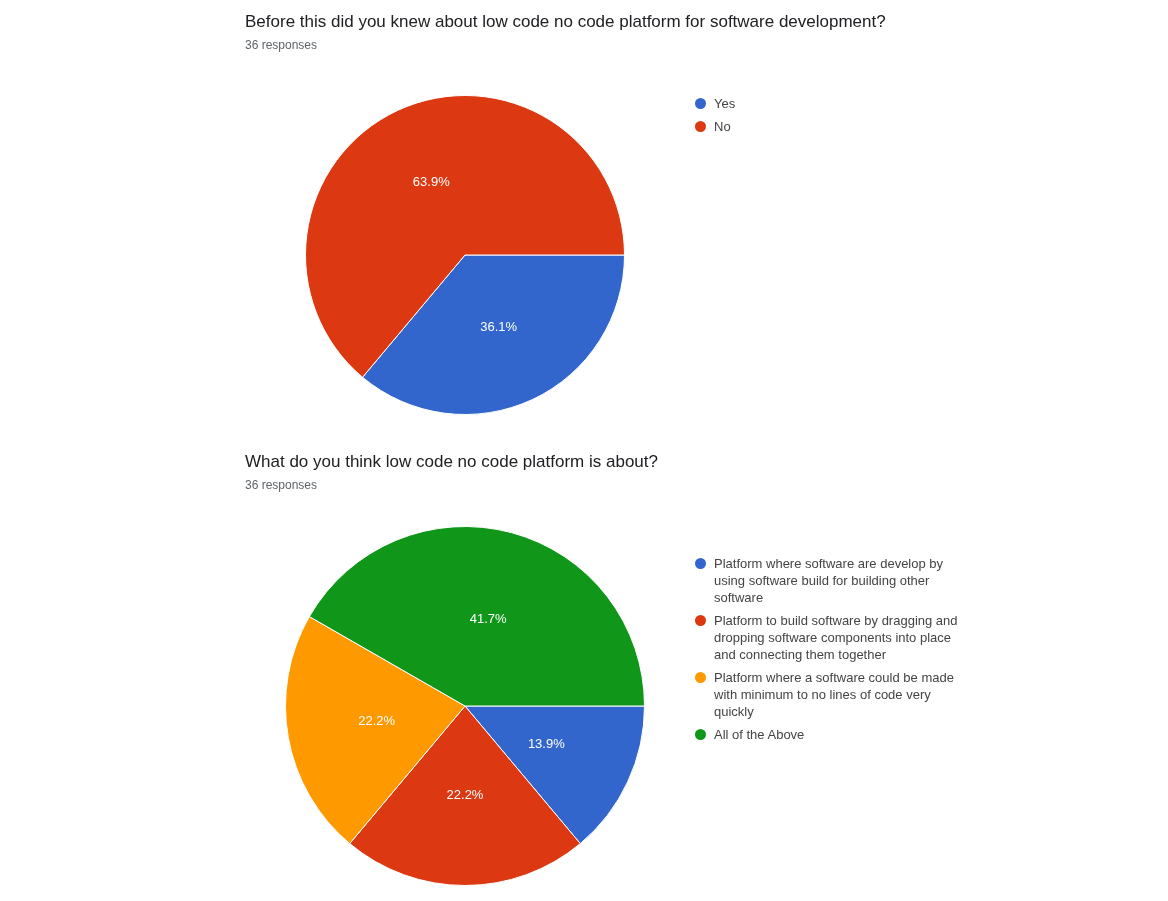 The width and height of the screenshot is (1168, 901). I want to click on data-label: 13.9%, so click(546, 743).